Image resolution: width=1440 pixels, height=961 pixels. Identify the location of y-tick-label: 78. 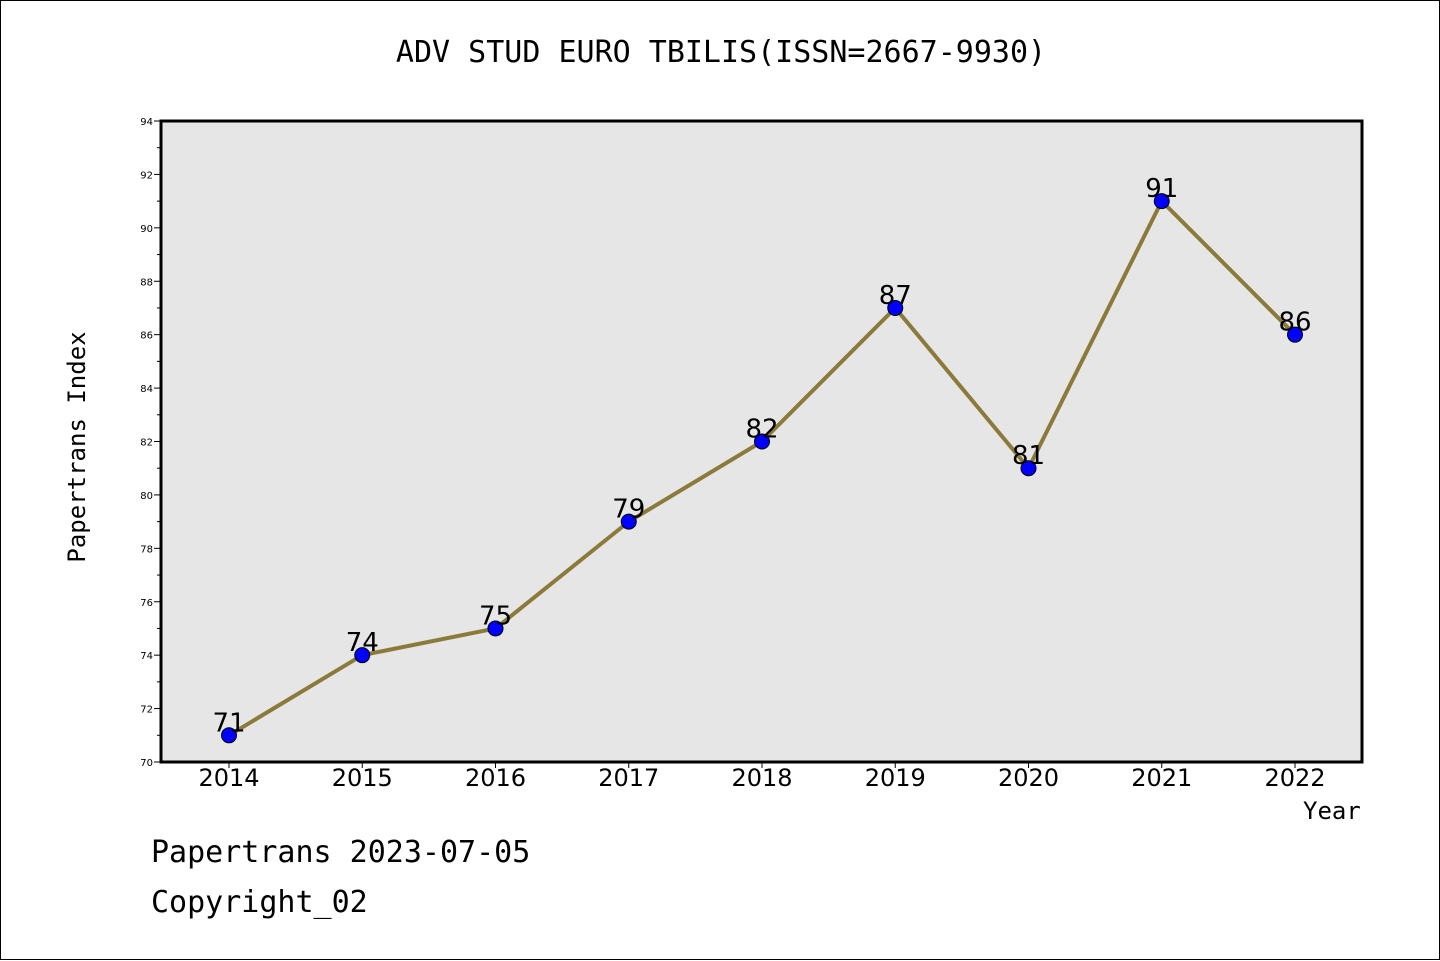
(146, 549).